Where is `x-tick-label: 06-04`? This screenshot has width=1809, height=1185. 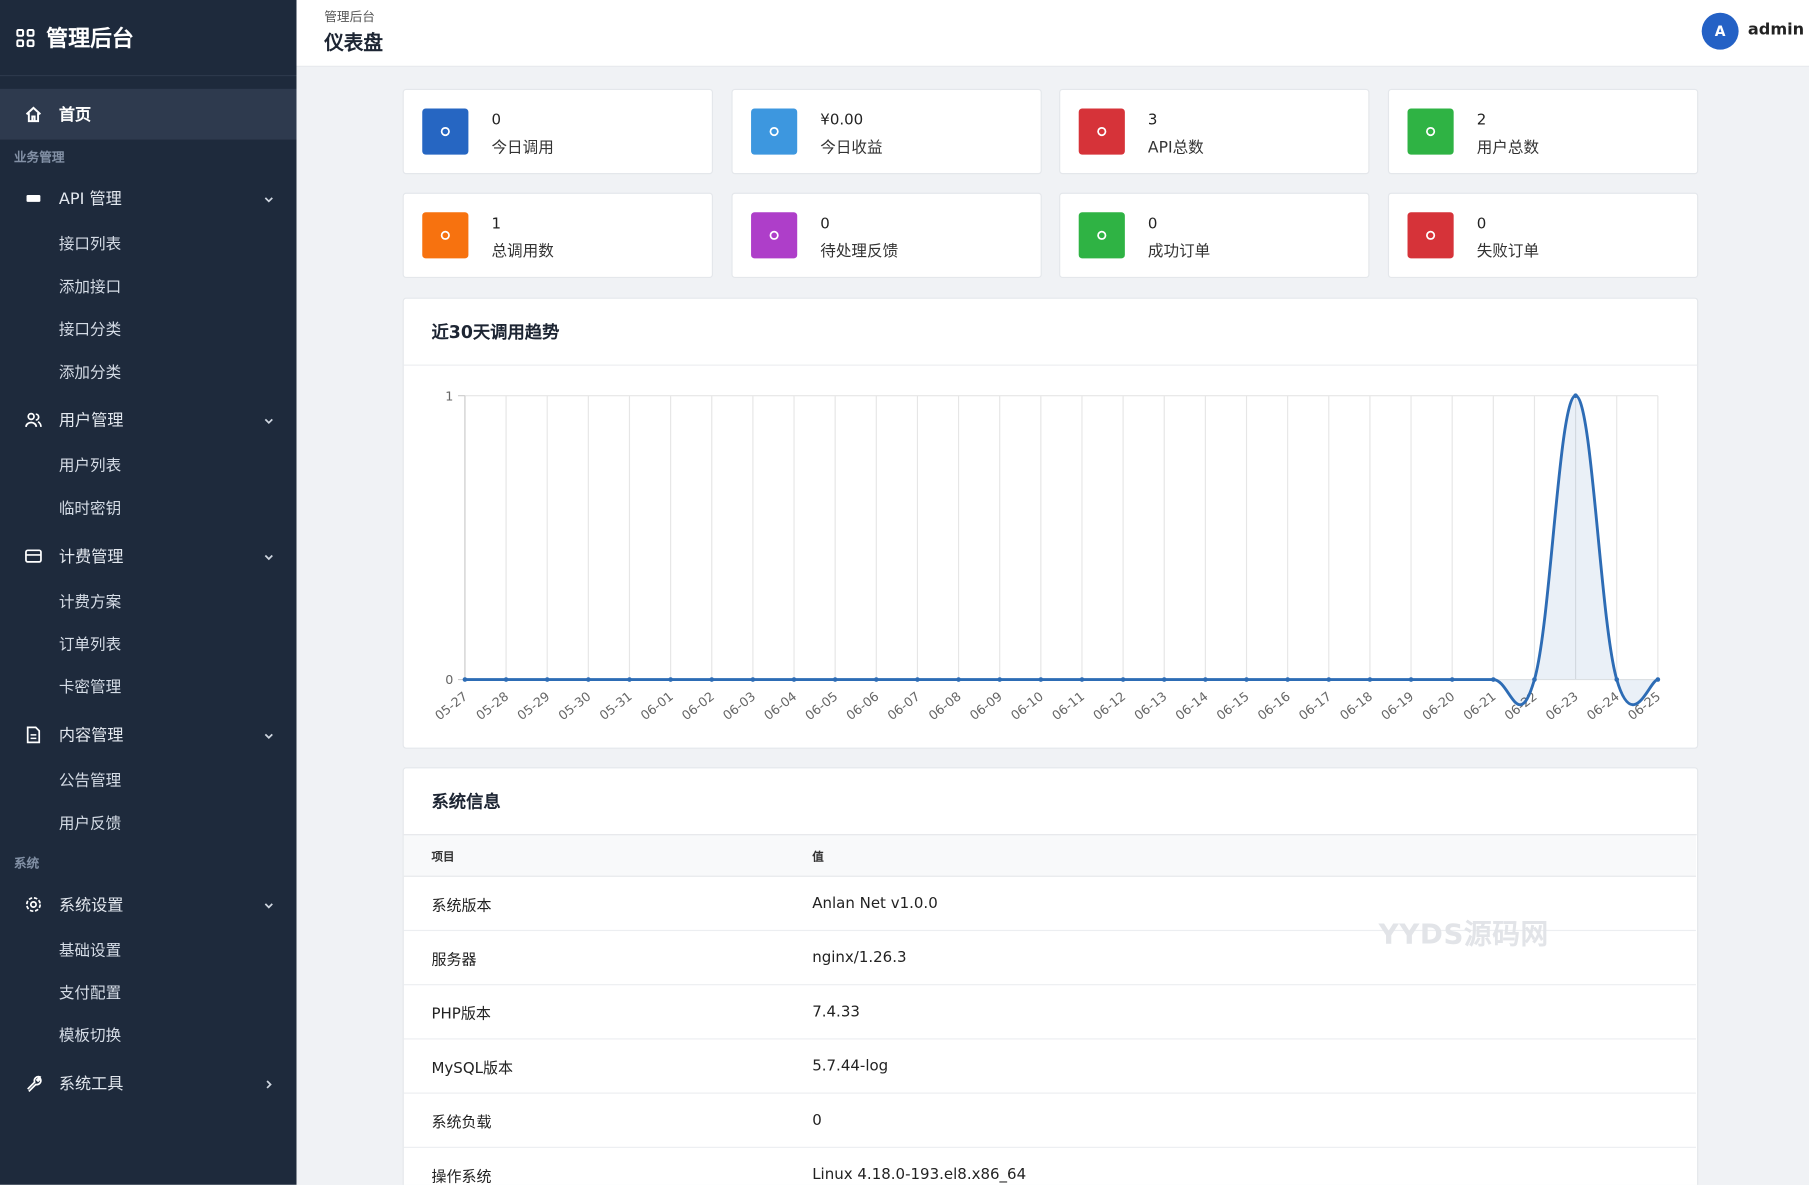
x-tick-label: 06-04 is located at coordinates (780, 706).